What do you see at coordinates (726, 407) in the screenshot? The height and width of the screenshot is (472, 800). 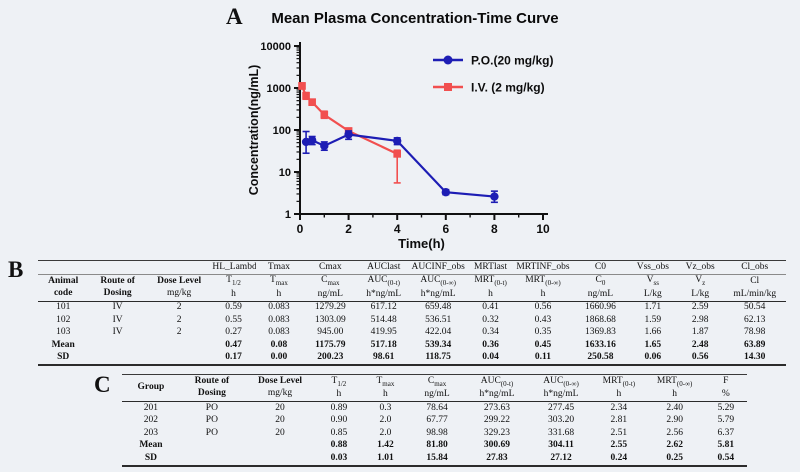 I see `po-cell: 5.29` at bounding box center [726, 407].